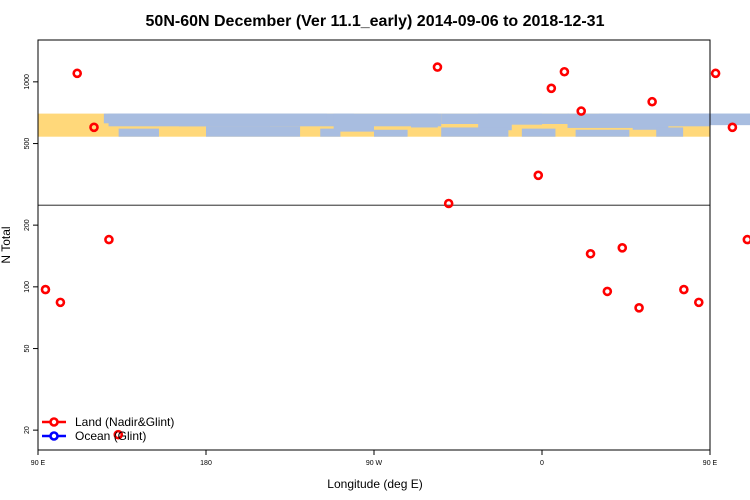  I want to click on y-tick-label: 1000, so click(27, 82).